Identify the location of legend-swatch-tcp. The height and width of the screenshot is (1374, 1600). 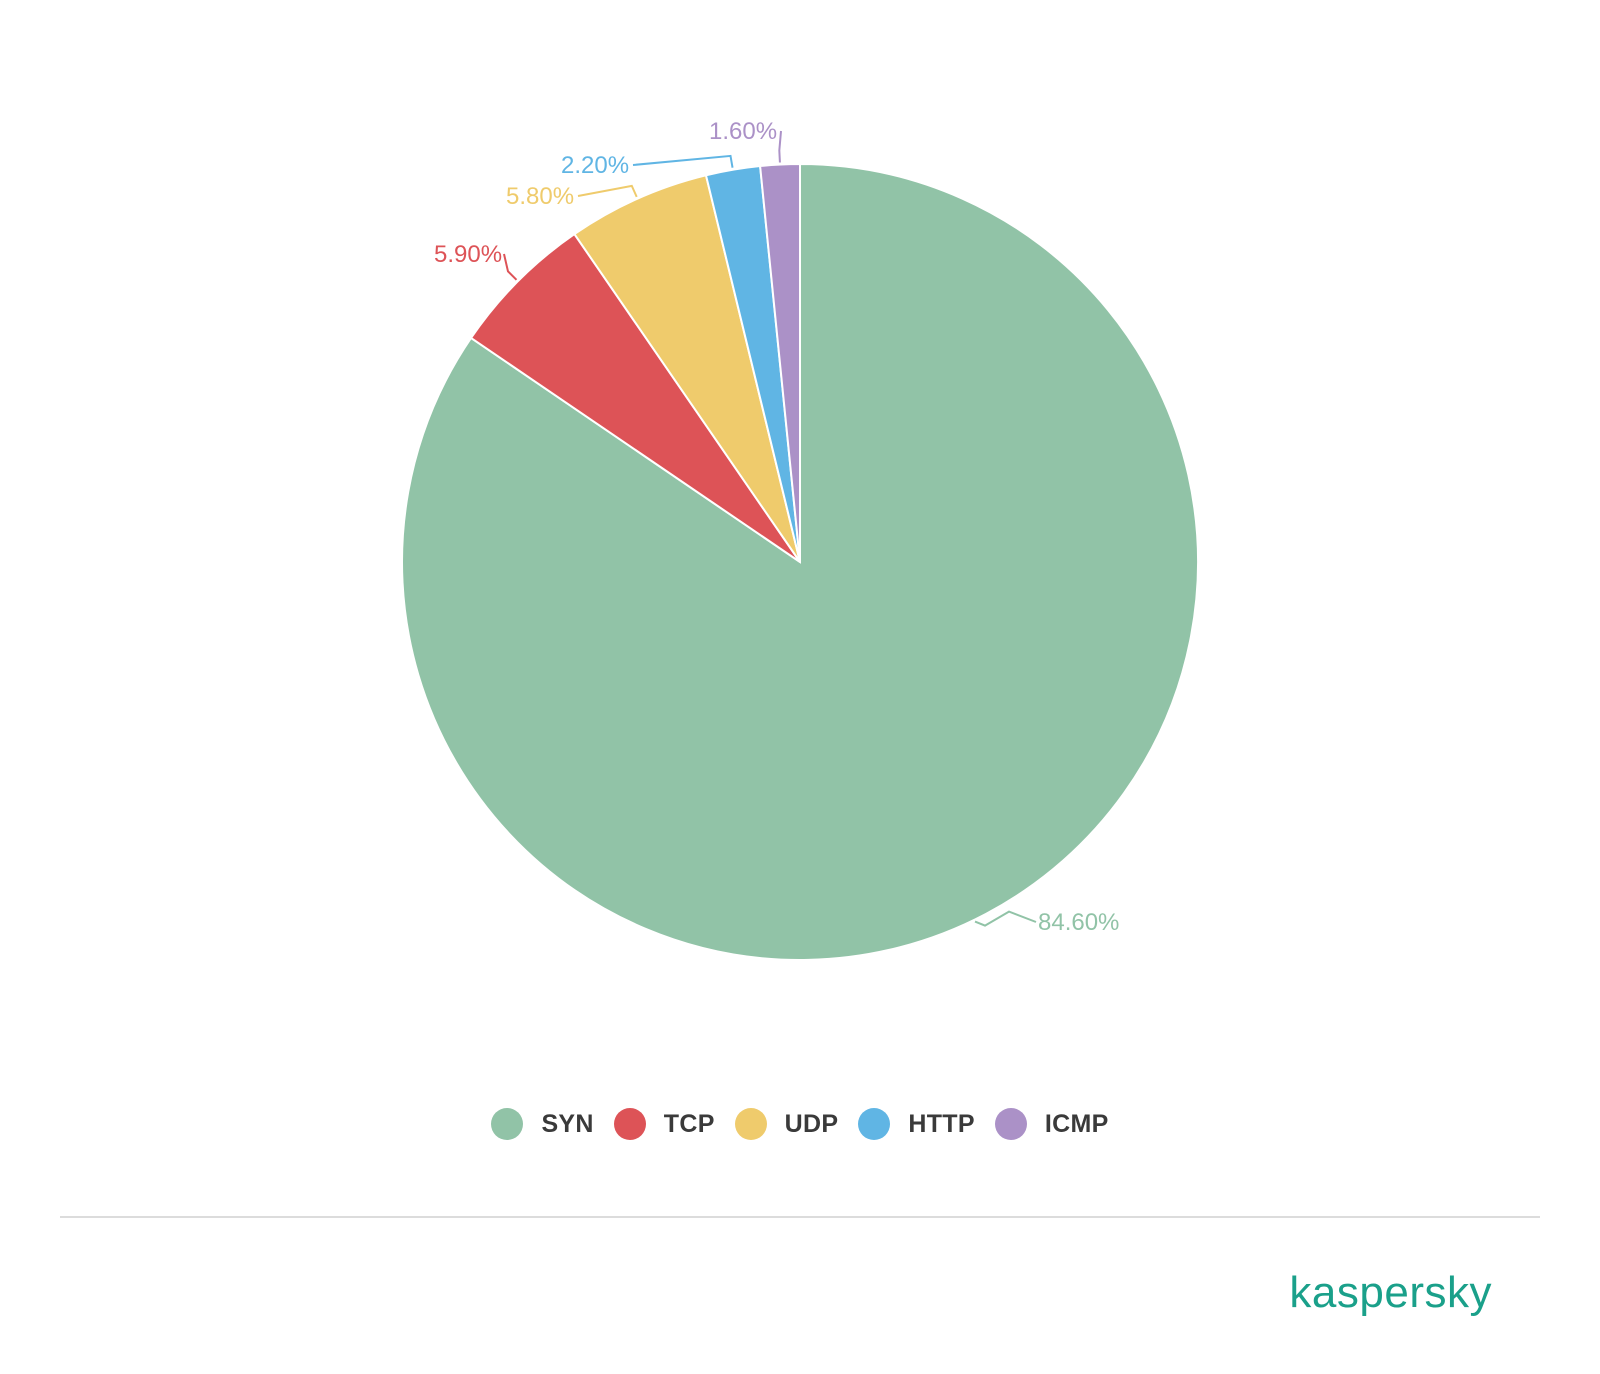
(629, 1124).